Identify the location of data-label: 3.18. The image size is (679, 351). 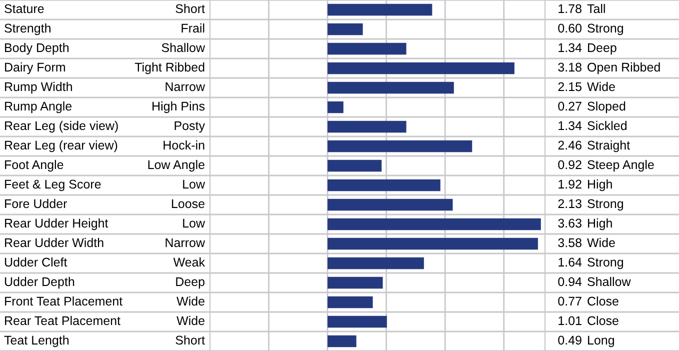
(570, 67).